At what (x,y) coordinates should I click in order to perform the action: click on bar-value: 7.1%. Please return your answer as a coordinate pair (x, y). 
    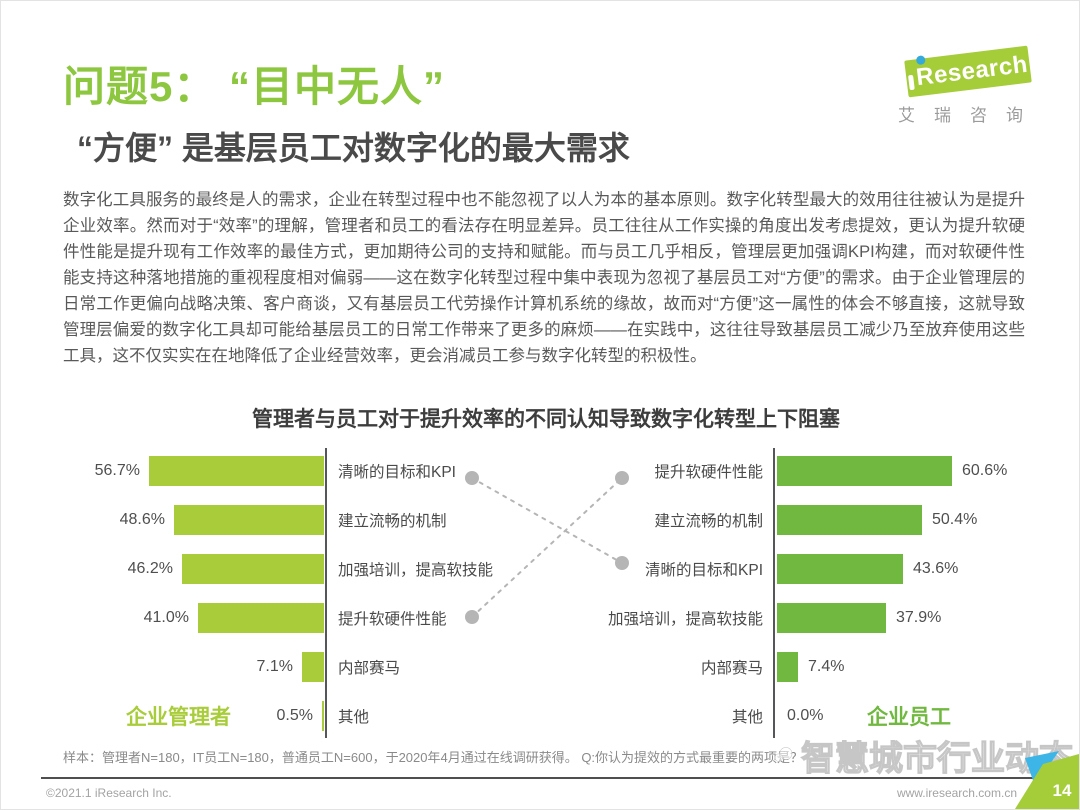
    Looking at the image, I should click on (274, 666).